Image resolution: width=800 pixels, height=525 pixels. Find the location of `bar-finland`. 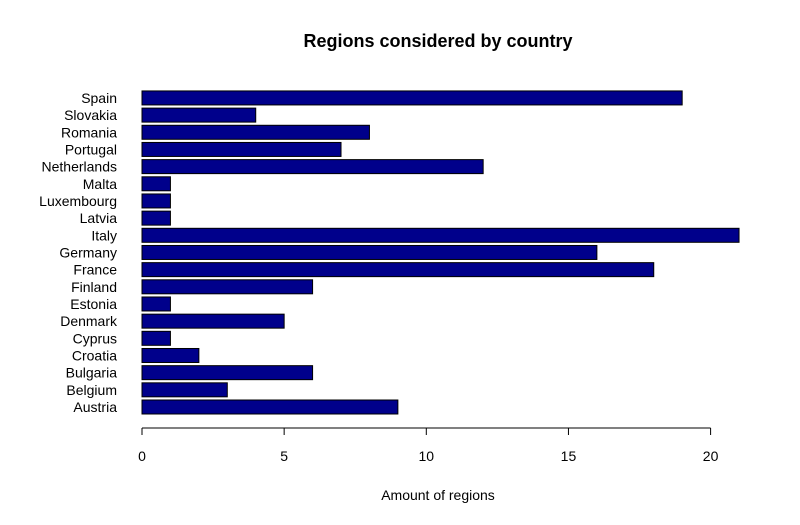

bar-finland is located at coordinates (227, 287).